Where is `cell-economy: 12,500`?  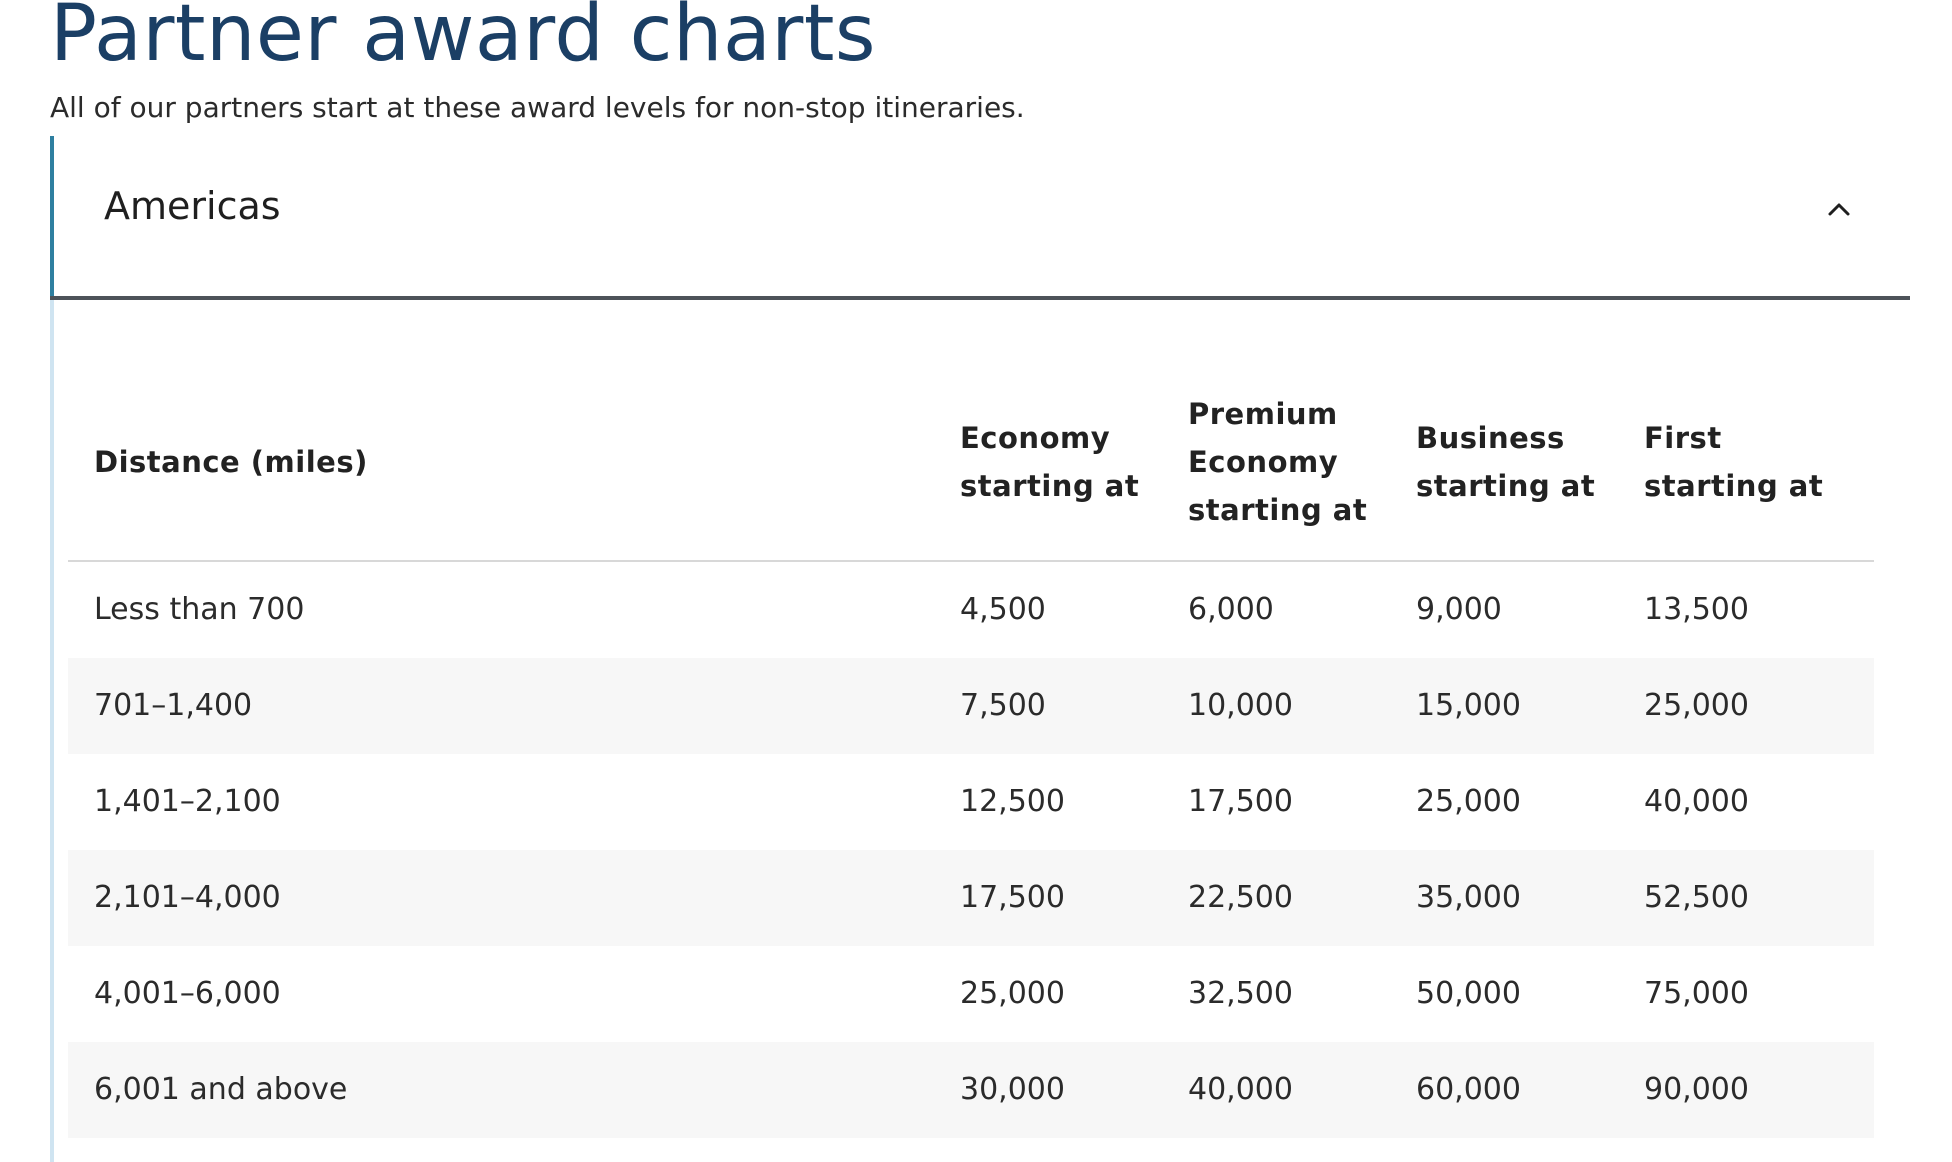 cell-economy: 12,500 is located at coordinates (1012, 801).